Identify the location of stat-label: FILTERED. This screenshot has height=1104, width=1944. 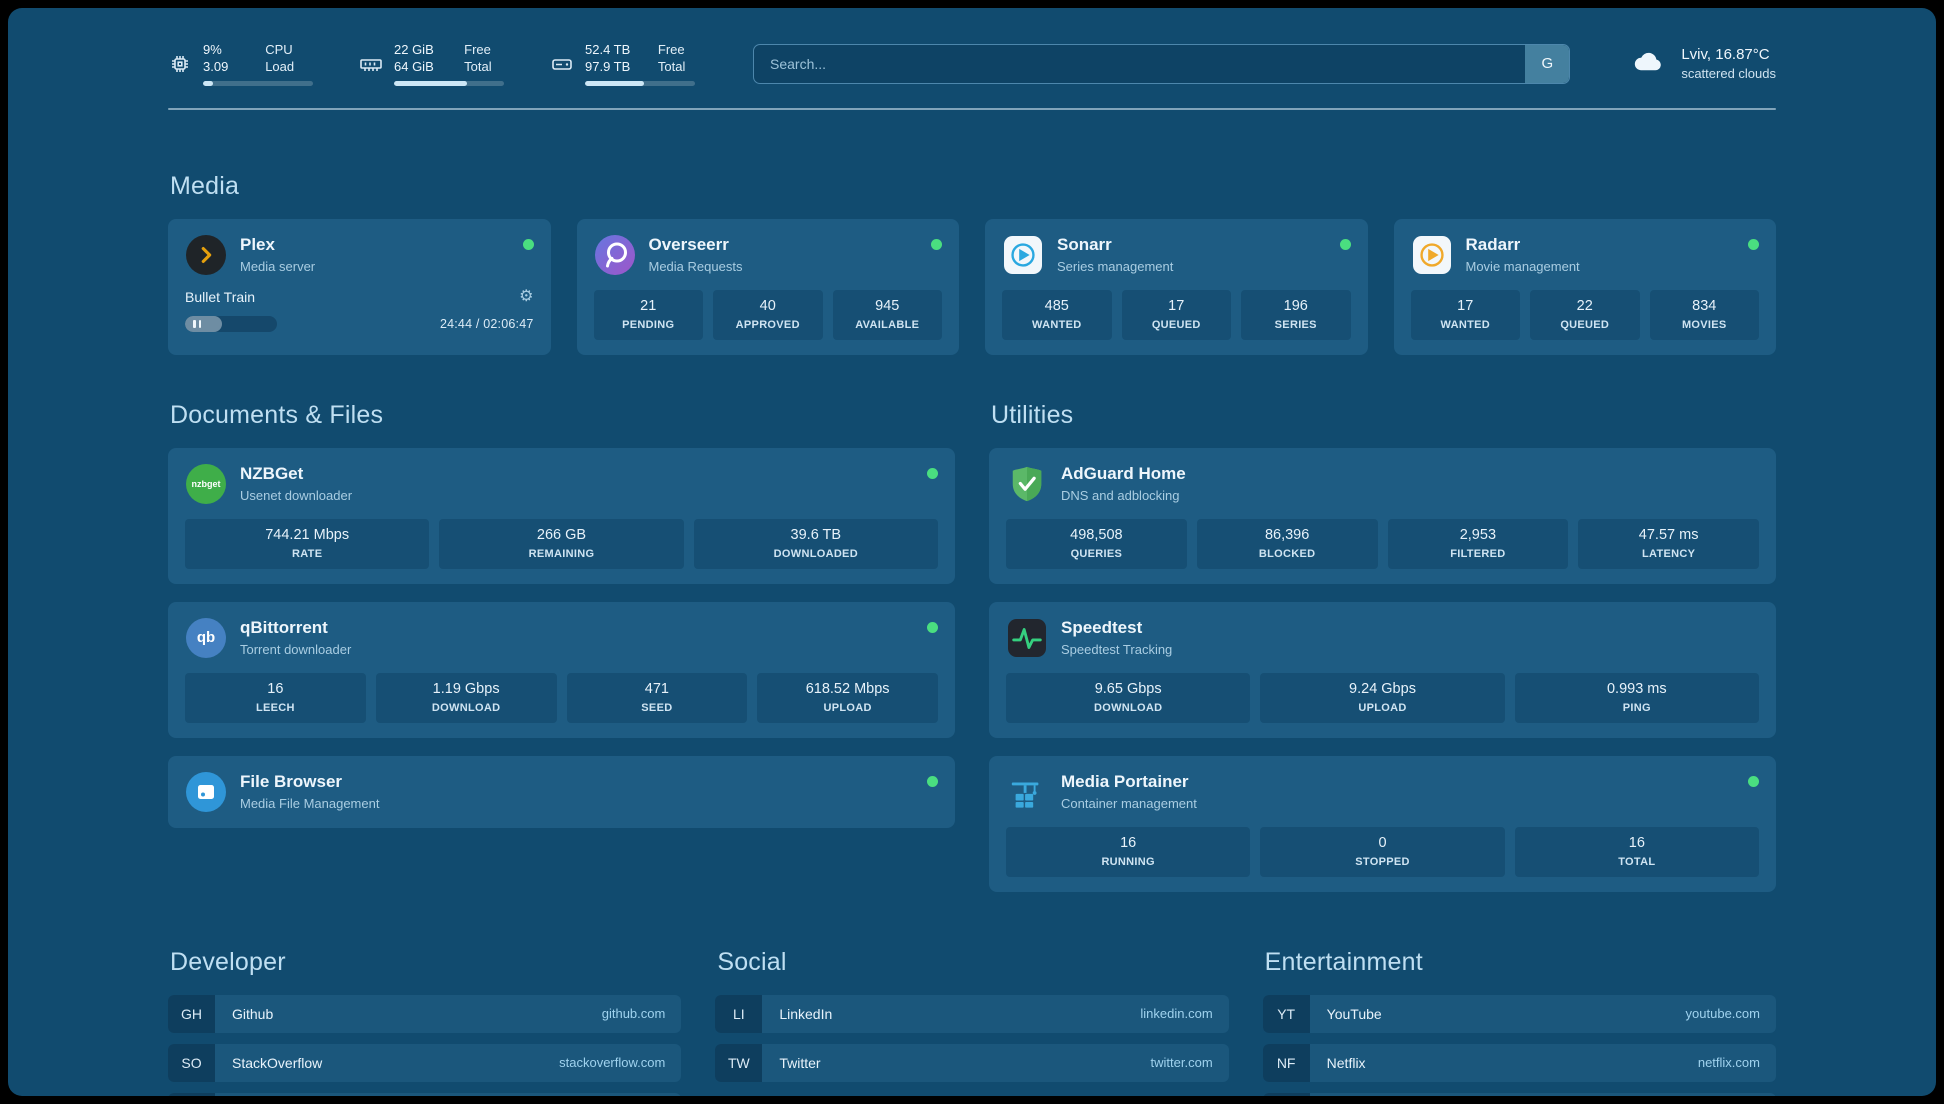
(1478, 553).